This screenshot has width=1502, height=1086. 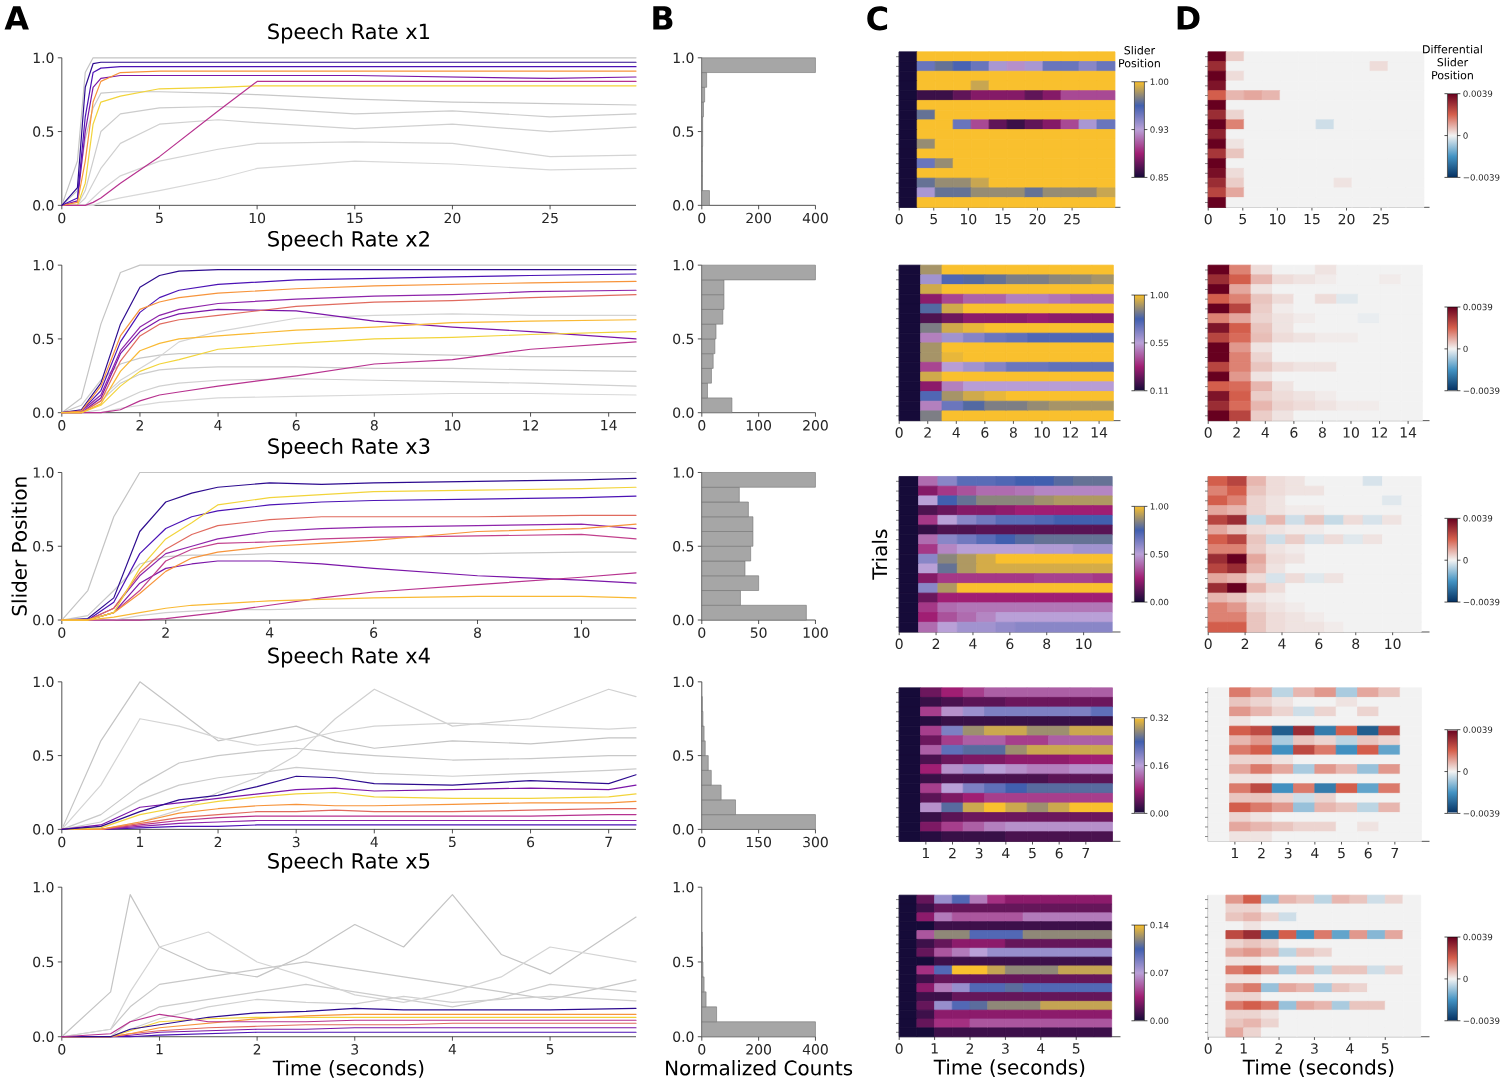 I want to click on chart-title: Speech Rate x1, so click(x=349, y=33).